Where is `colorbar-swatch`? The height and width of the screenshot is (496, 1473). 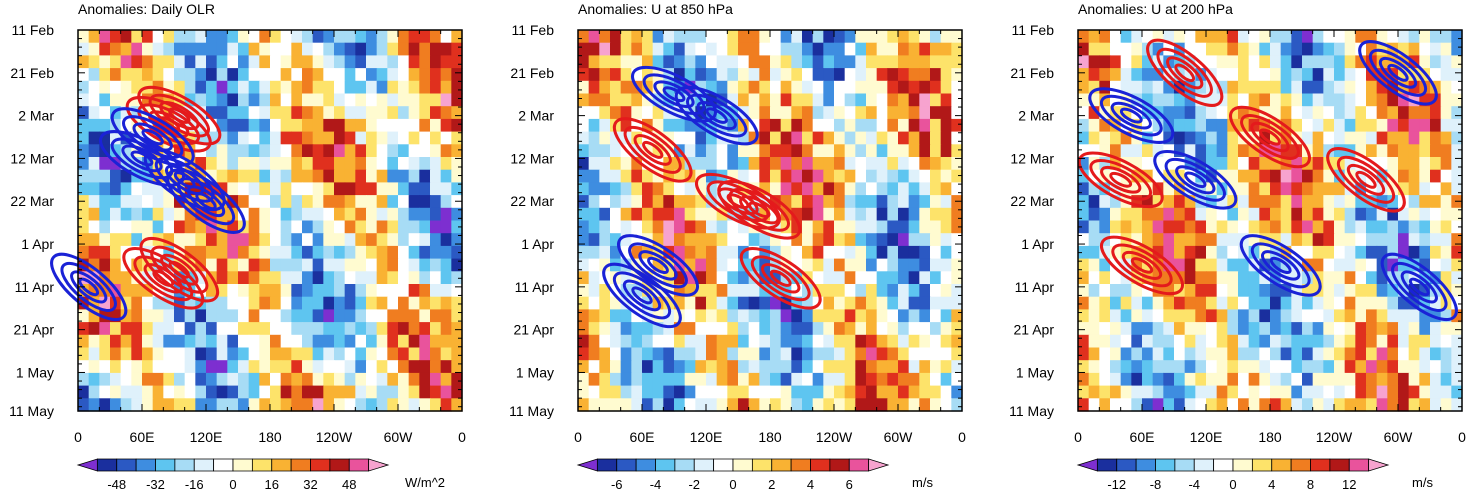
colorbar-swatch is located at coordinates (665, 465).